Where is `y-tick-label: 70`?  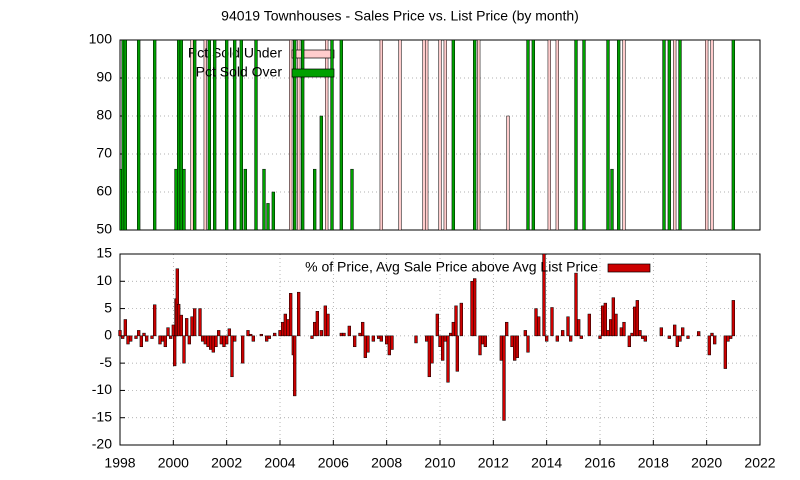
y-tick-label: 70 is located at coordinates (104, 153).